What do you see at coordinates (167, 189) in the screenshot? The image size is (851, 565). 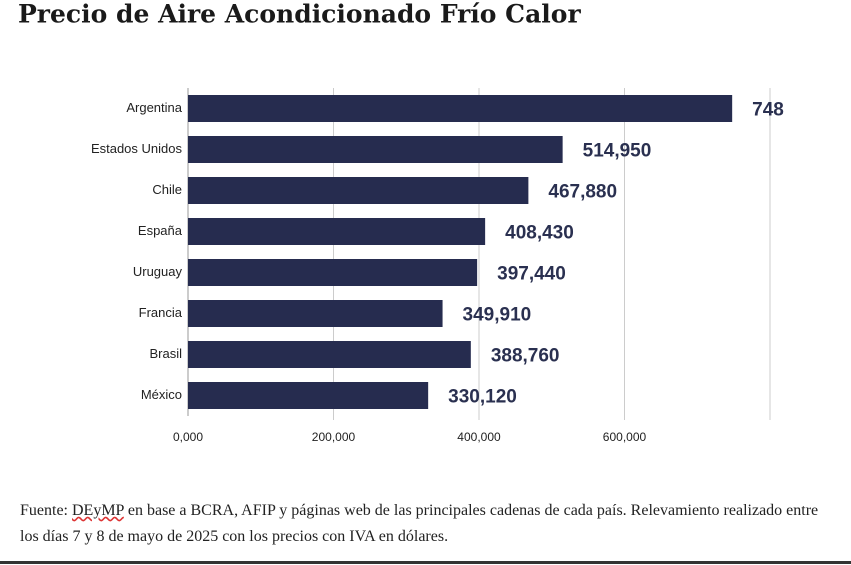 I see `y-tick-label: Chile` at bounding box center [167, 189].